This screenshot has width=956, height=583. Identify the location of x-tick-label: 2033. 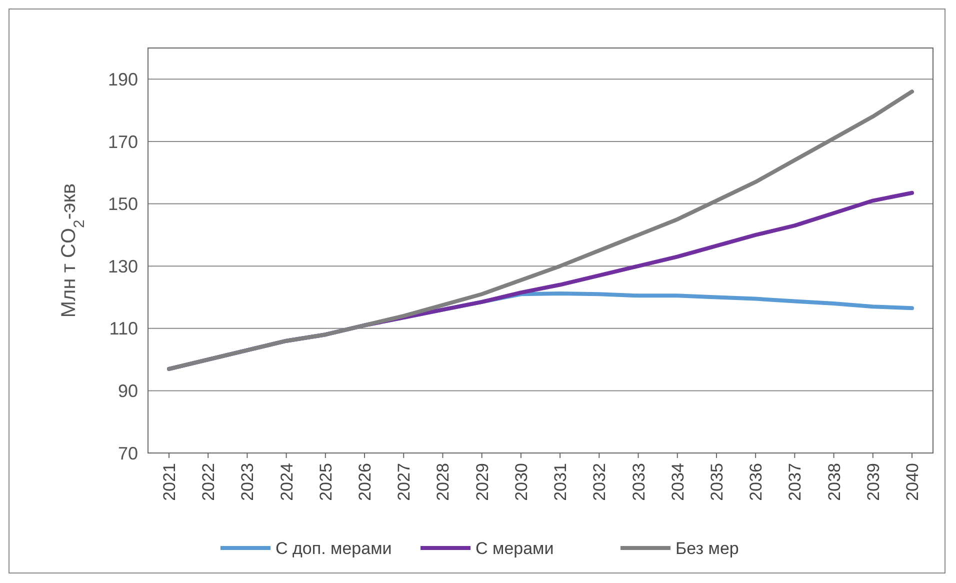
(638, 482).